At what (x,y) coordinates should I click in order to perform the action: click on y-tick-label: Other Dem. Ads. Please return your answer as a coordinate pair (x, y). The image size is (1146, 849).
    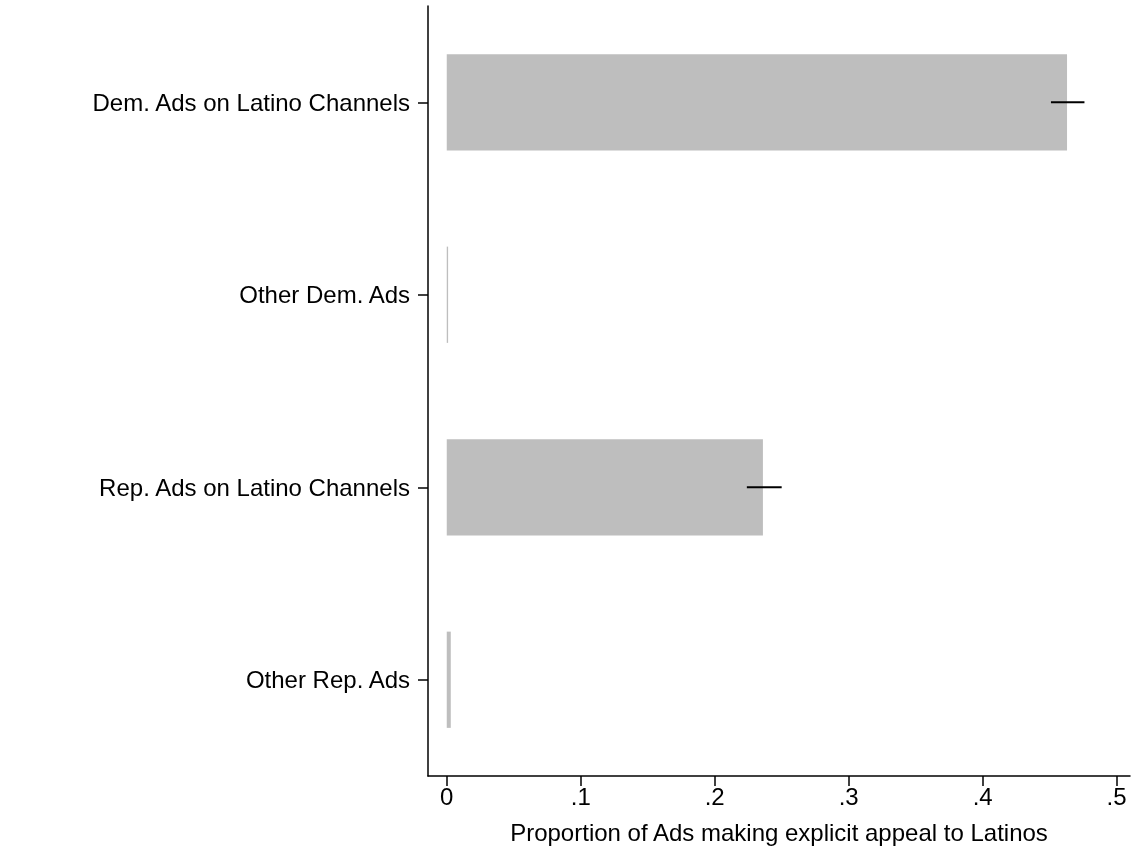
    Looking at the image, I should click on (324, 295).